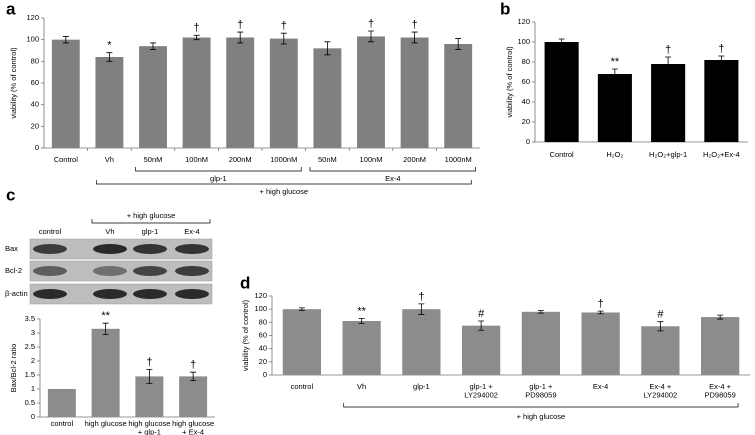 The height and width of the screenshot is (435, 755). I want to click on panel-label: d, so click(245, 282).